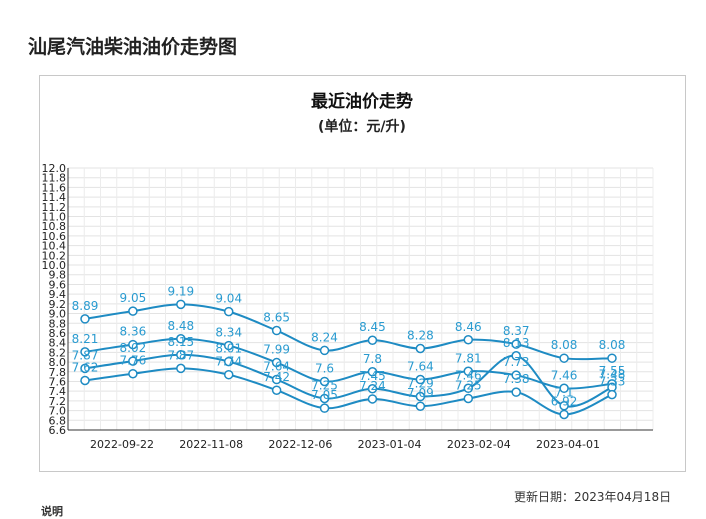 This screenshot has height=519, width=706. What do you see at coordinates (479, 444) in the screenshot?
I see `x-tick-label: 2023-02-04` at bounding box center [479, 444].